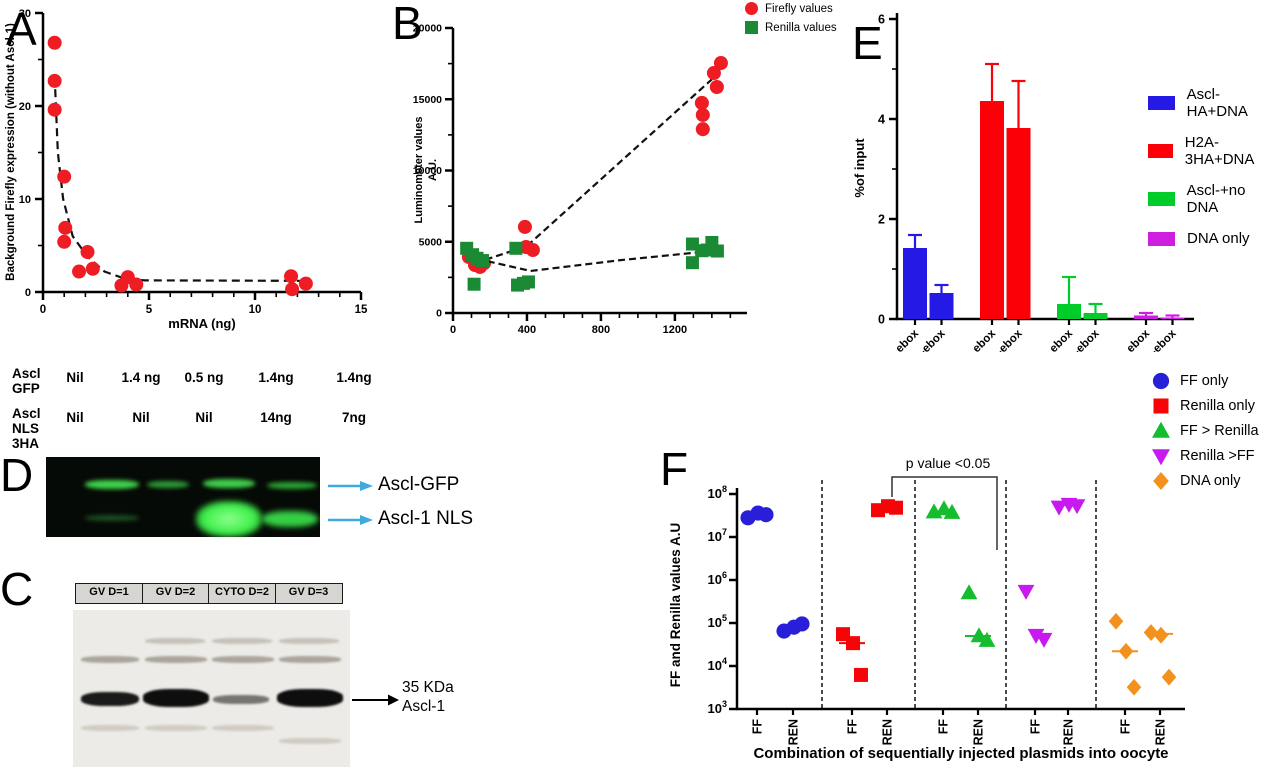 The width and height of the screenshot is (1280, 772). Describe the element at coordinates (1161, 430) in the screenshot. I see `triangle-up-marker-icon` at that location.